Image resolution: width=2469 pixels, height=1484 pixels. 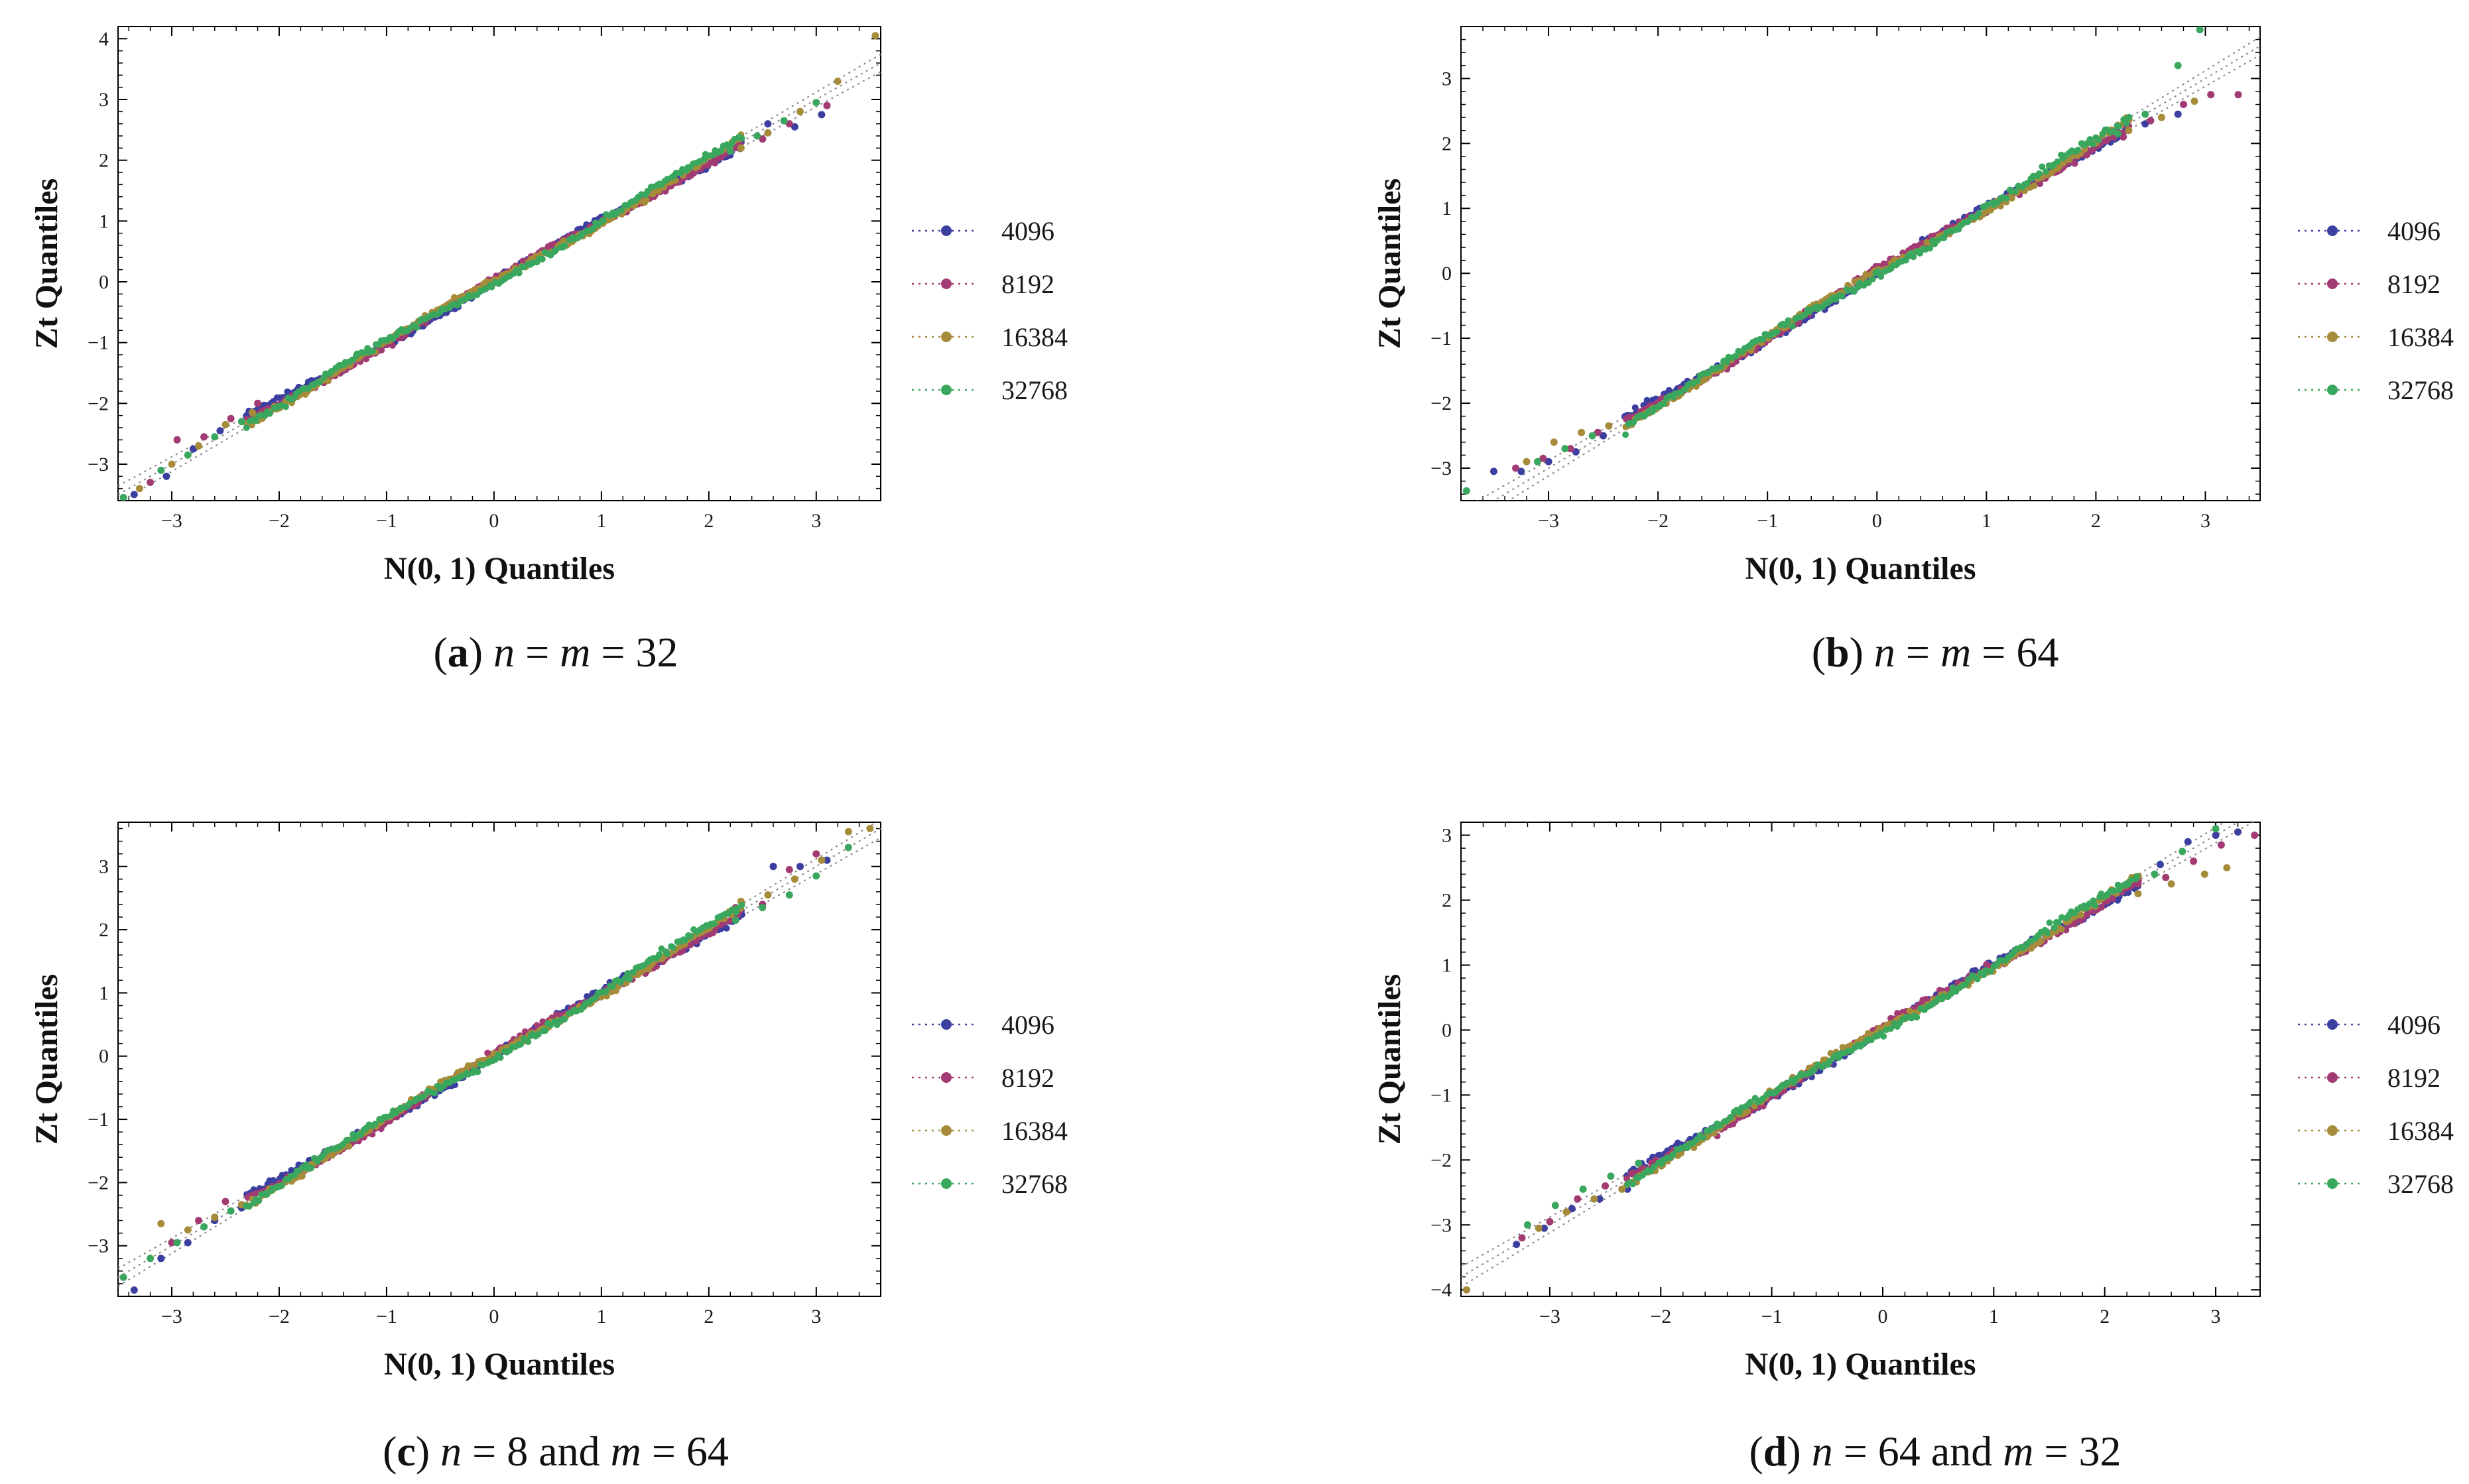 What do you see at coordinates (601, 521) in the screenshot?
I see `x-tick-label: 1` at bounding box center [601, 521].